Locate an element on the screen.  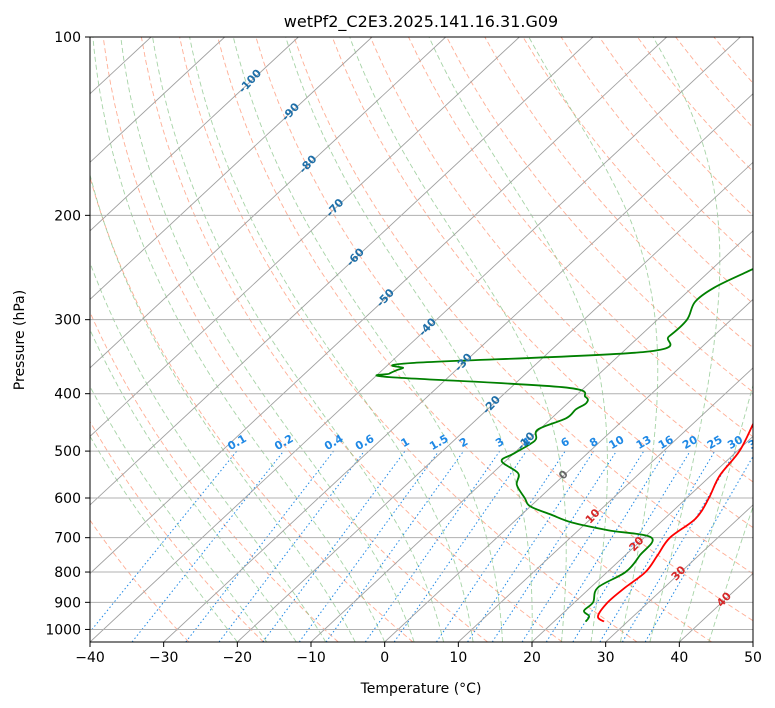
y-tick-label: 800 is located at coordinates (67, 573).